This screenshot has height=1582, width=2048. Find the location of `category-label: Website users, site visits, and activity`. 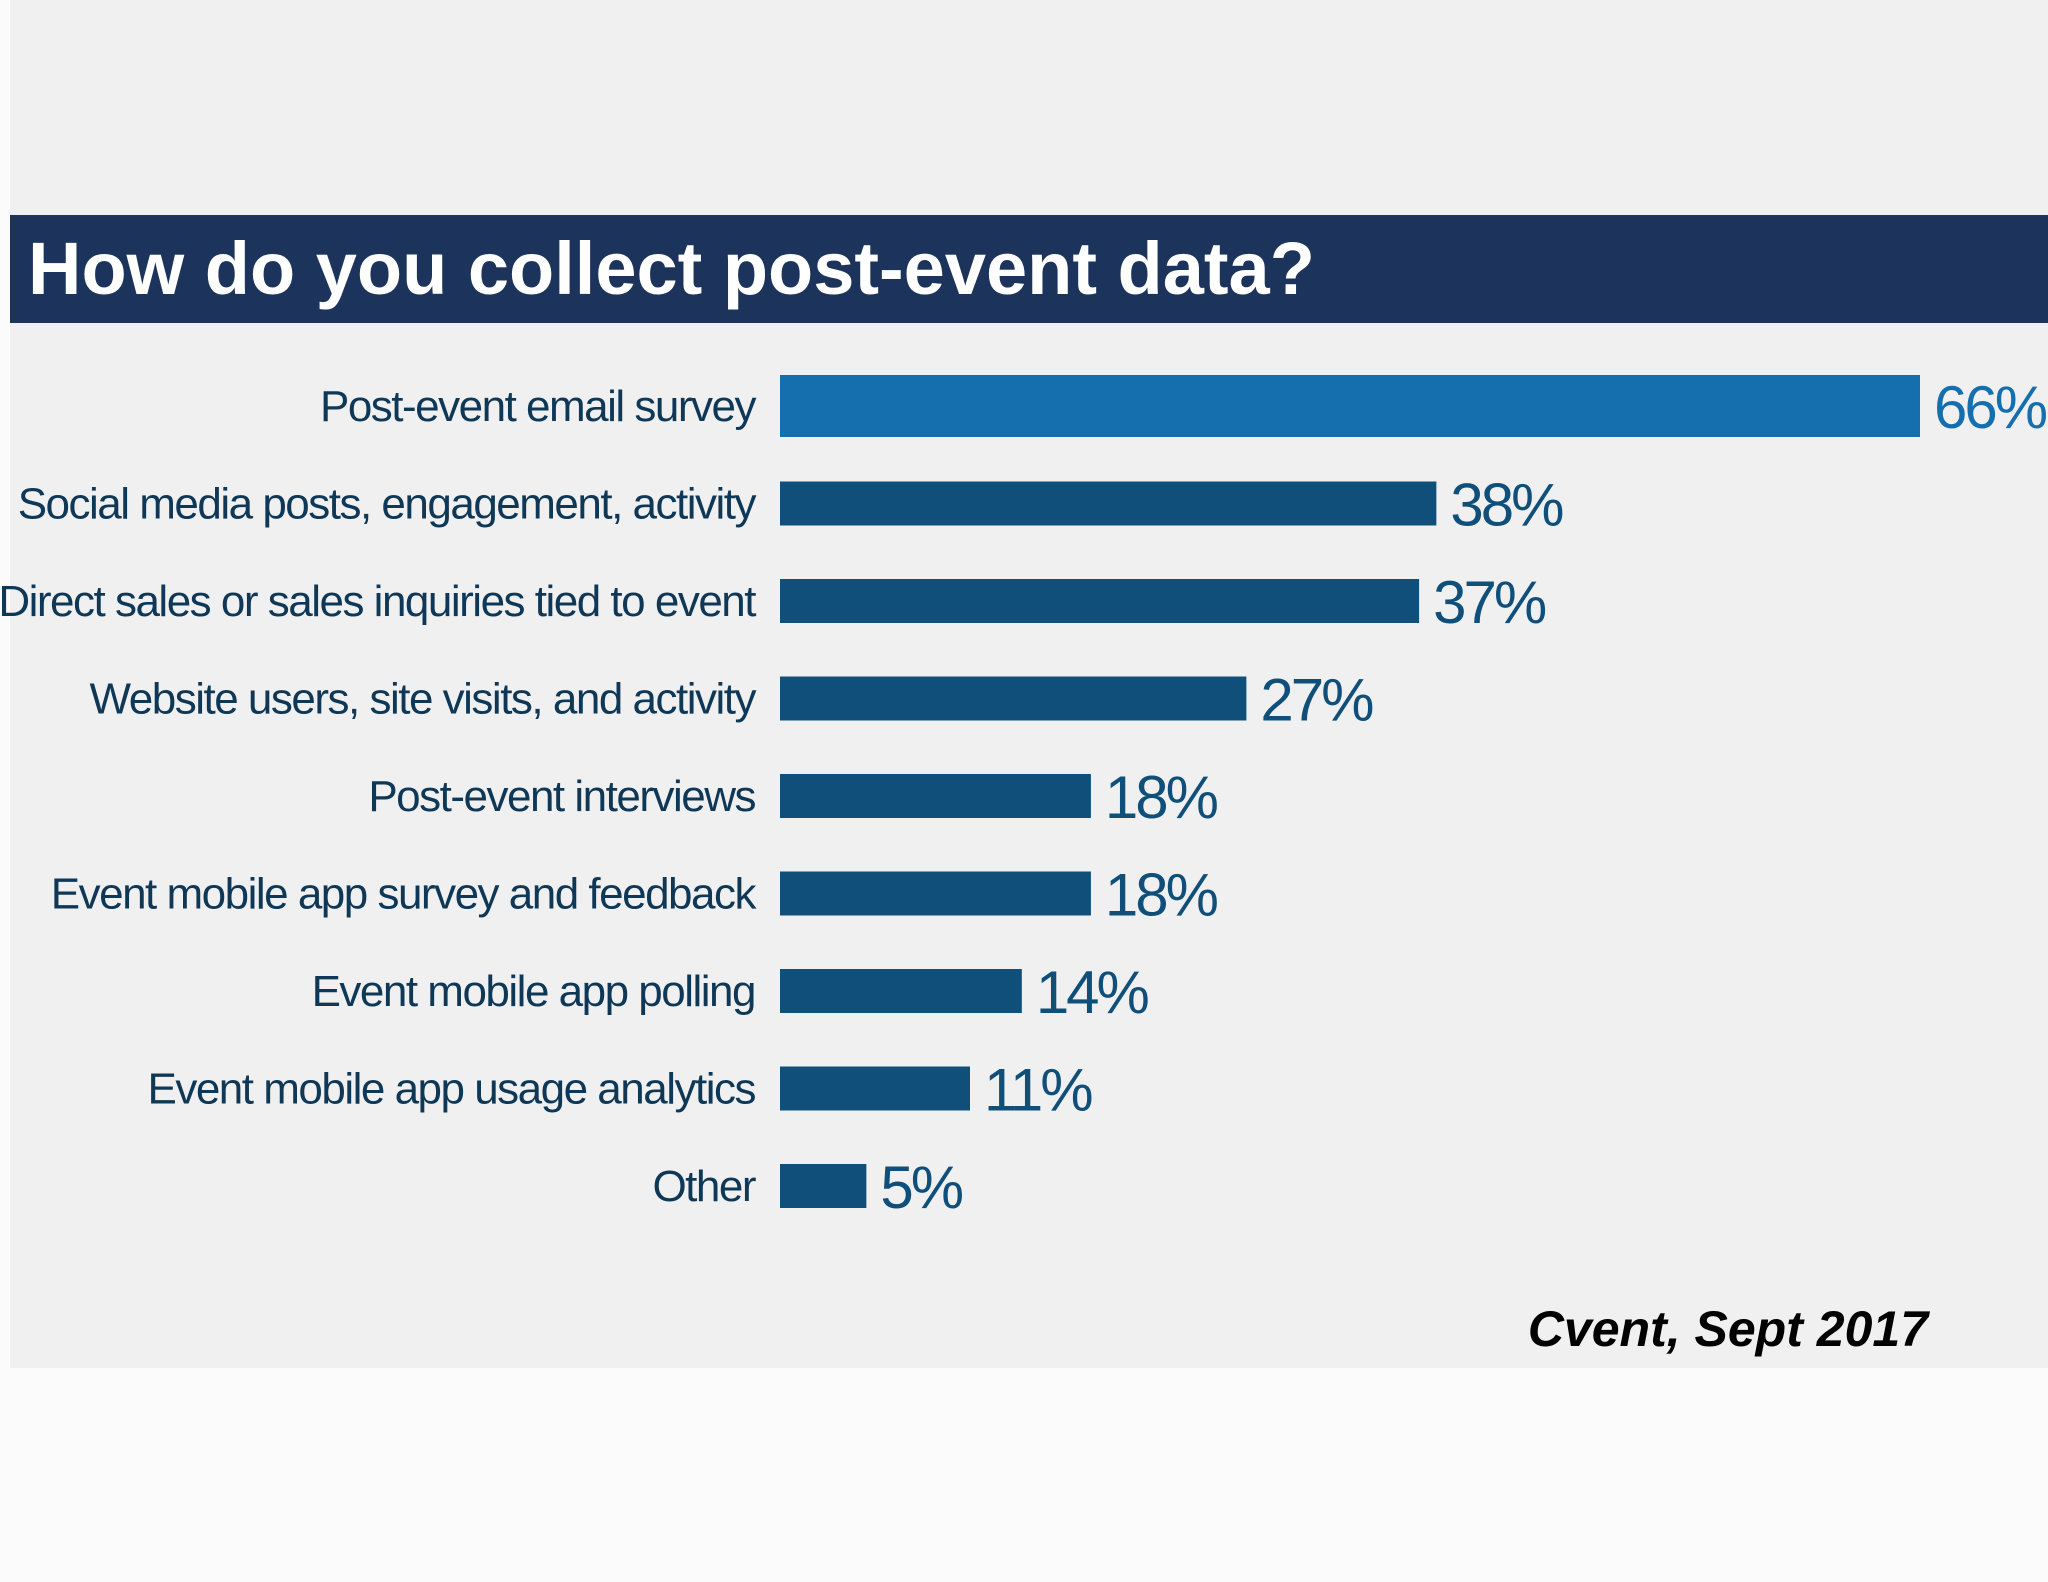

category-label: Website users, site visits, and activity is located at coordinates (423, 699).